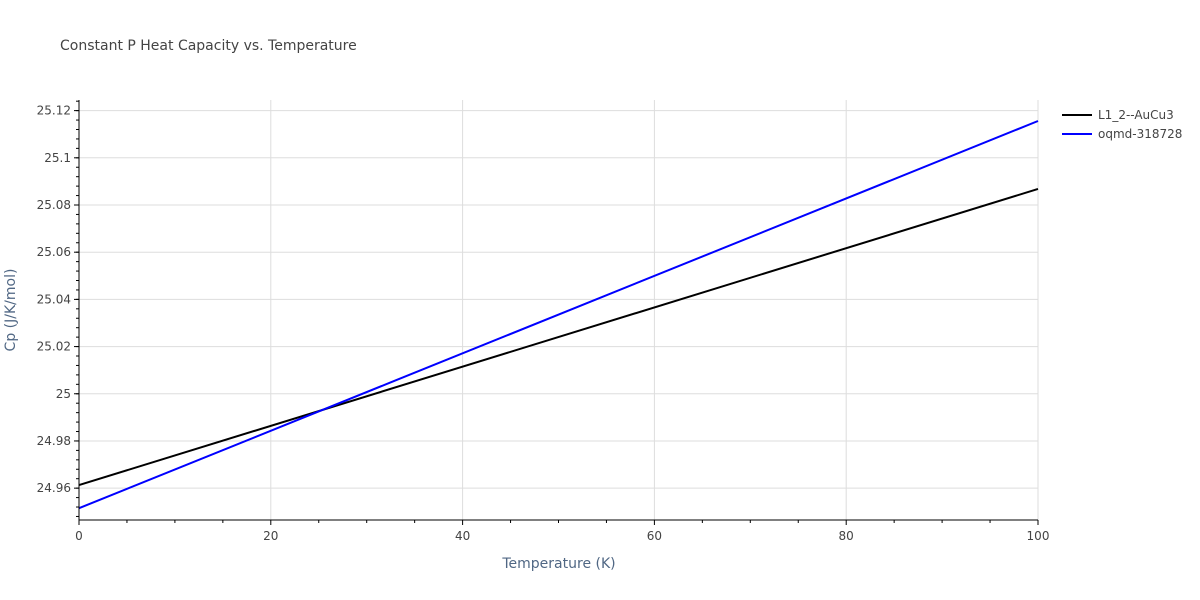 Image resolution: width=1200 pixels, height=600 pixels. What do you see at coordinates (54, 488) in the screenshot?
I see `y-tick-label: 24.96` at bounding box center [54, 488].